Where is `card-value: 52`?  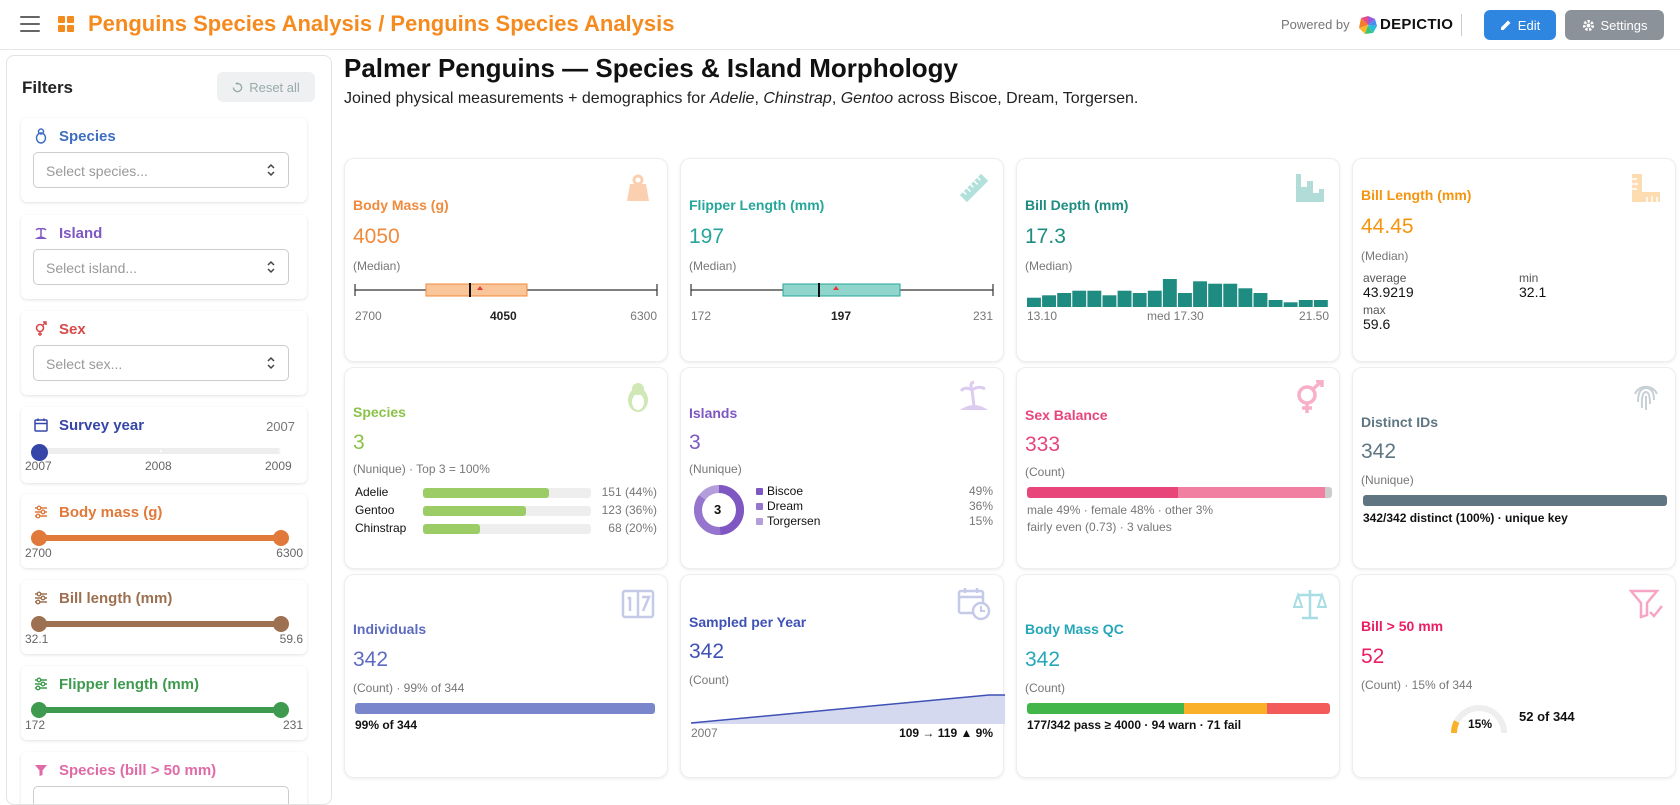
card-value: 52 is located at coordinates (1373, 656).